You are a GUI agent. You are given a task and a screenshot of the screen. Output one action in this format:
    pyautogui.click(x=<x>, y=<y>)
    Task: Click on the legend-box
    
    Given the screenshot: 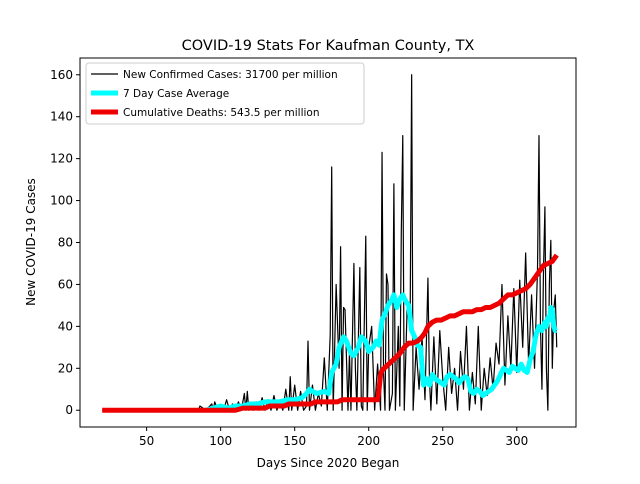 What is the action you would take?
    pyautogui.click(x=225, y=93)
    